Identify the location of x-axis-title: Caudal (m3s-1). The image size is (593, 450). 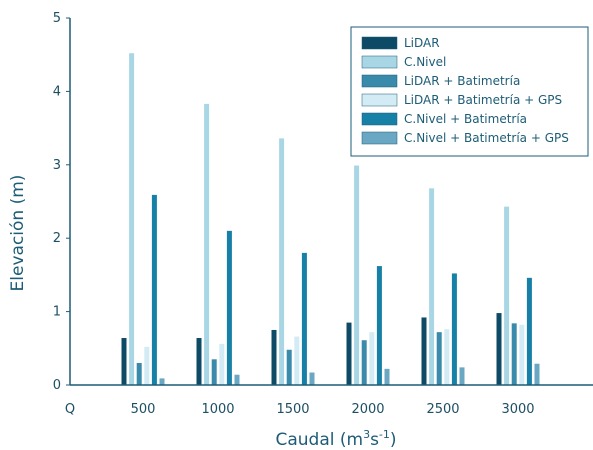
(335, 439).